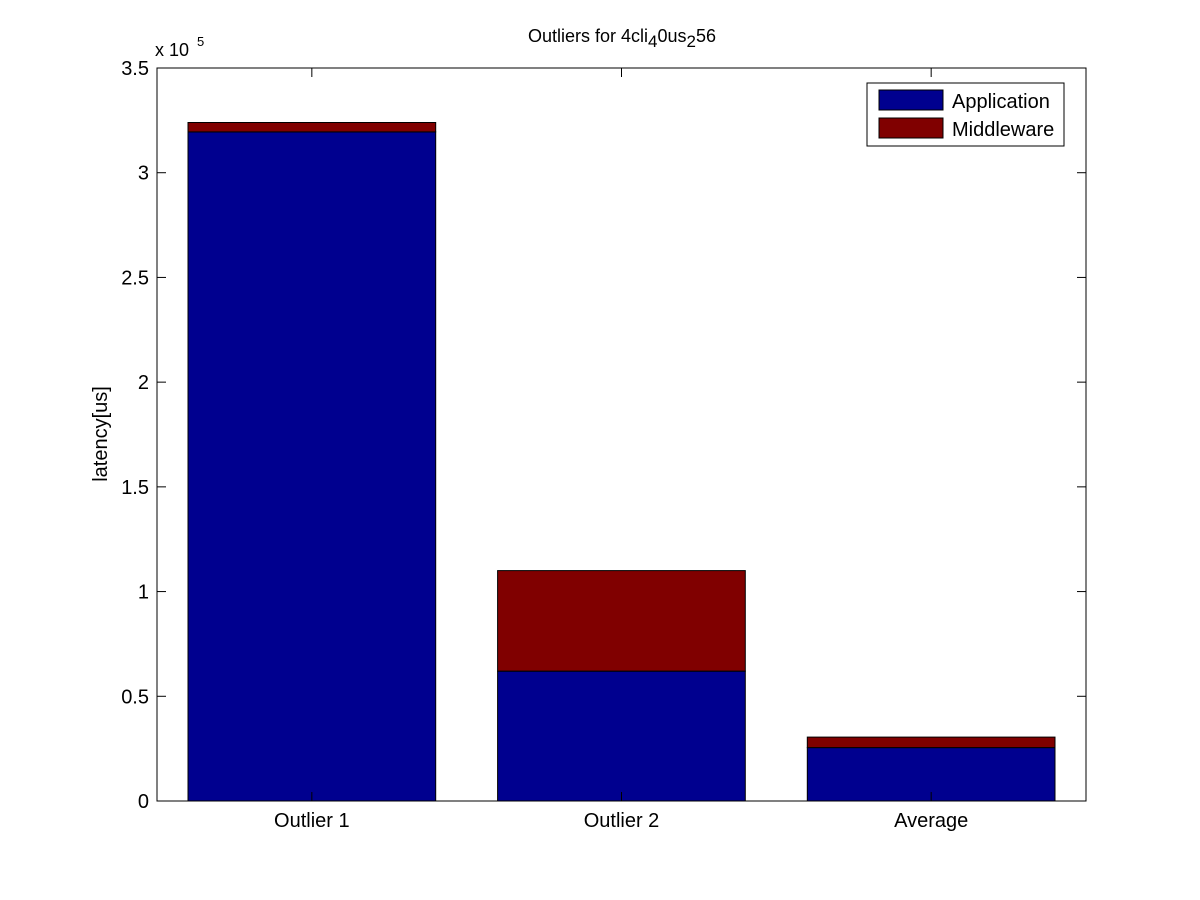  What do you see at coordinates (622, 821) in the screenshot?
I see `x-tick-label: Outlier 2` at bounding box center [622, 821].